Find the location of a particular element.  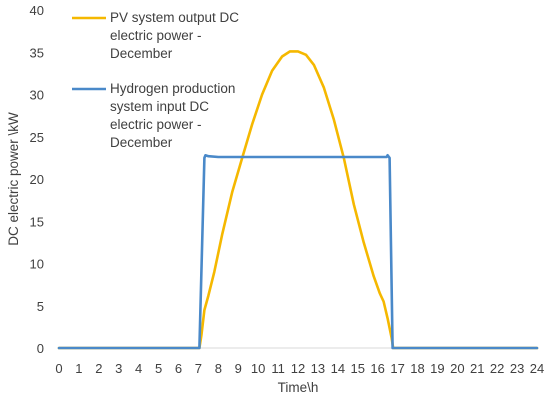

x-tick-label: 7 is located at coordinates (198, 368).